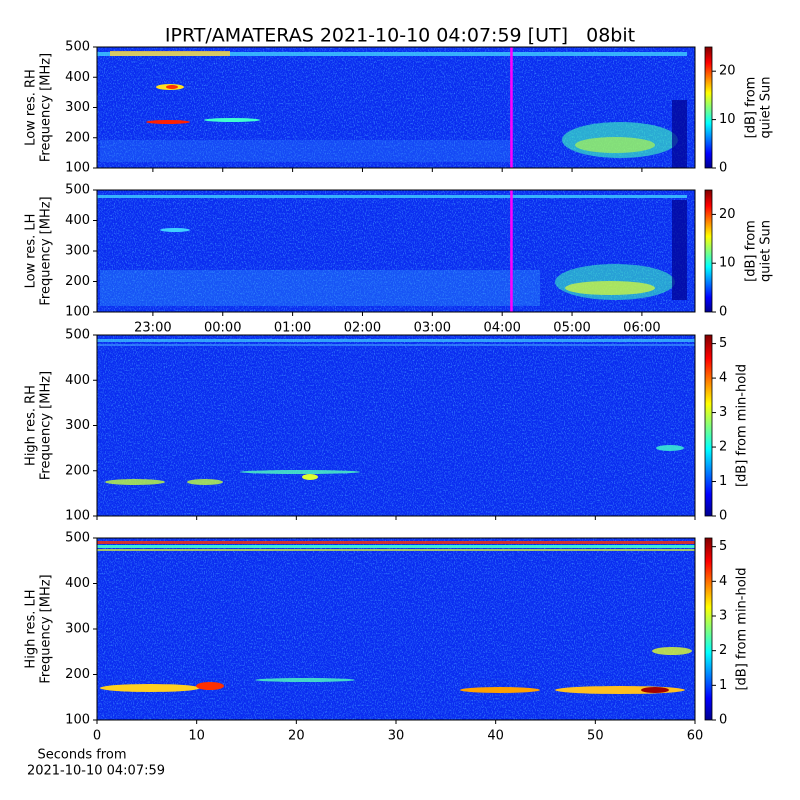 The width and height of the screenshot is (800, 800). I want to click on x-tick-label: 30, so click(396, 736).